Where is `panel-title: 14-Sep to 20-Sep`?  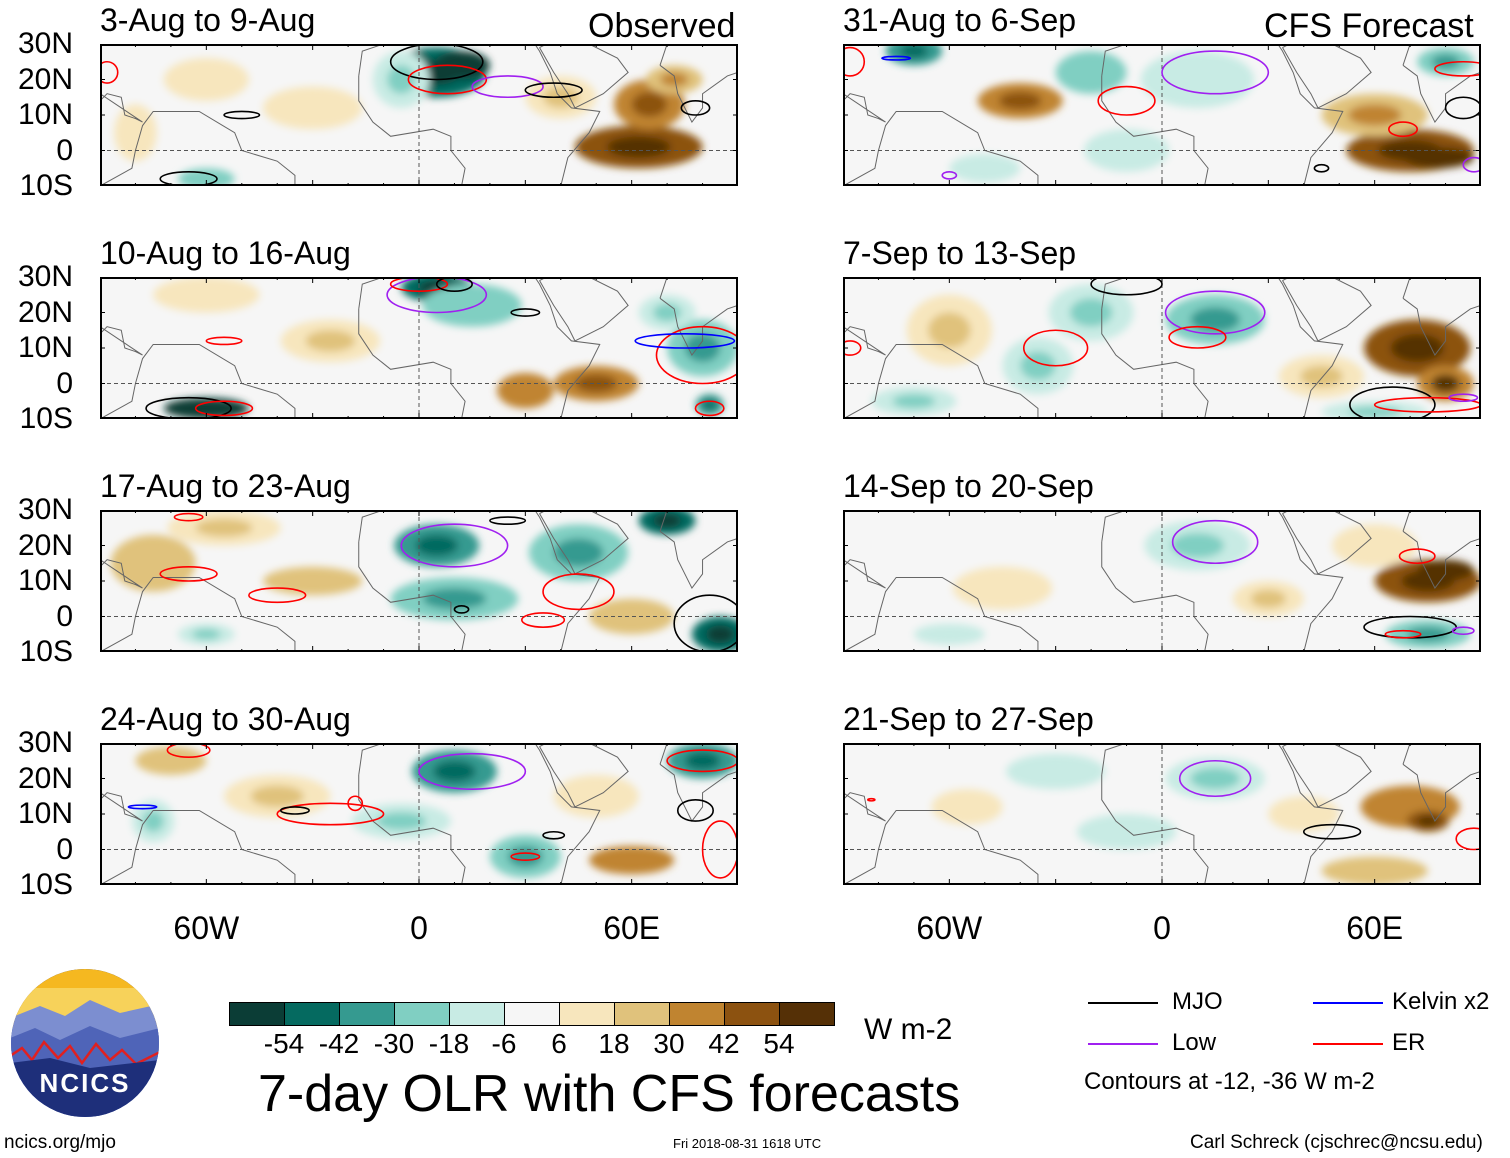
panel-title: 14-Sep to 20-Sep is located at coordinates (968, 486).